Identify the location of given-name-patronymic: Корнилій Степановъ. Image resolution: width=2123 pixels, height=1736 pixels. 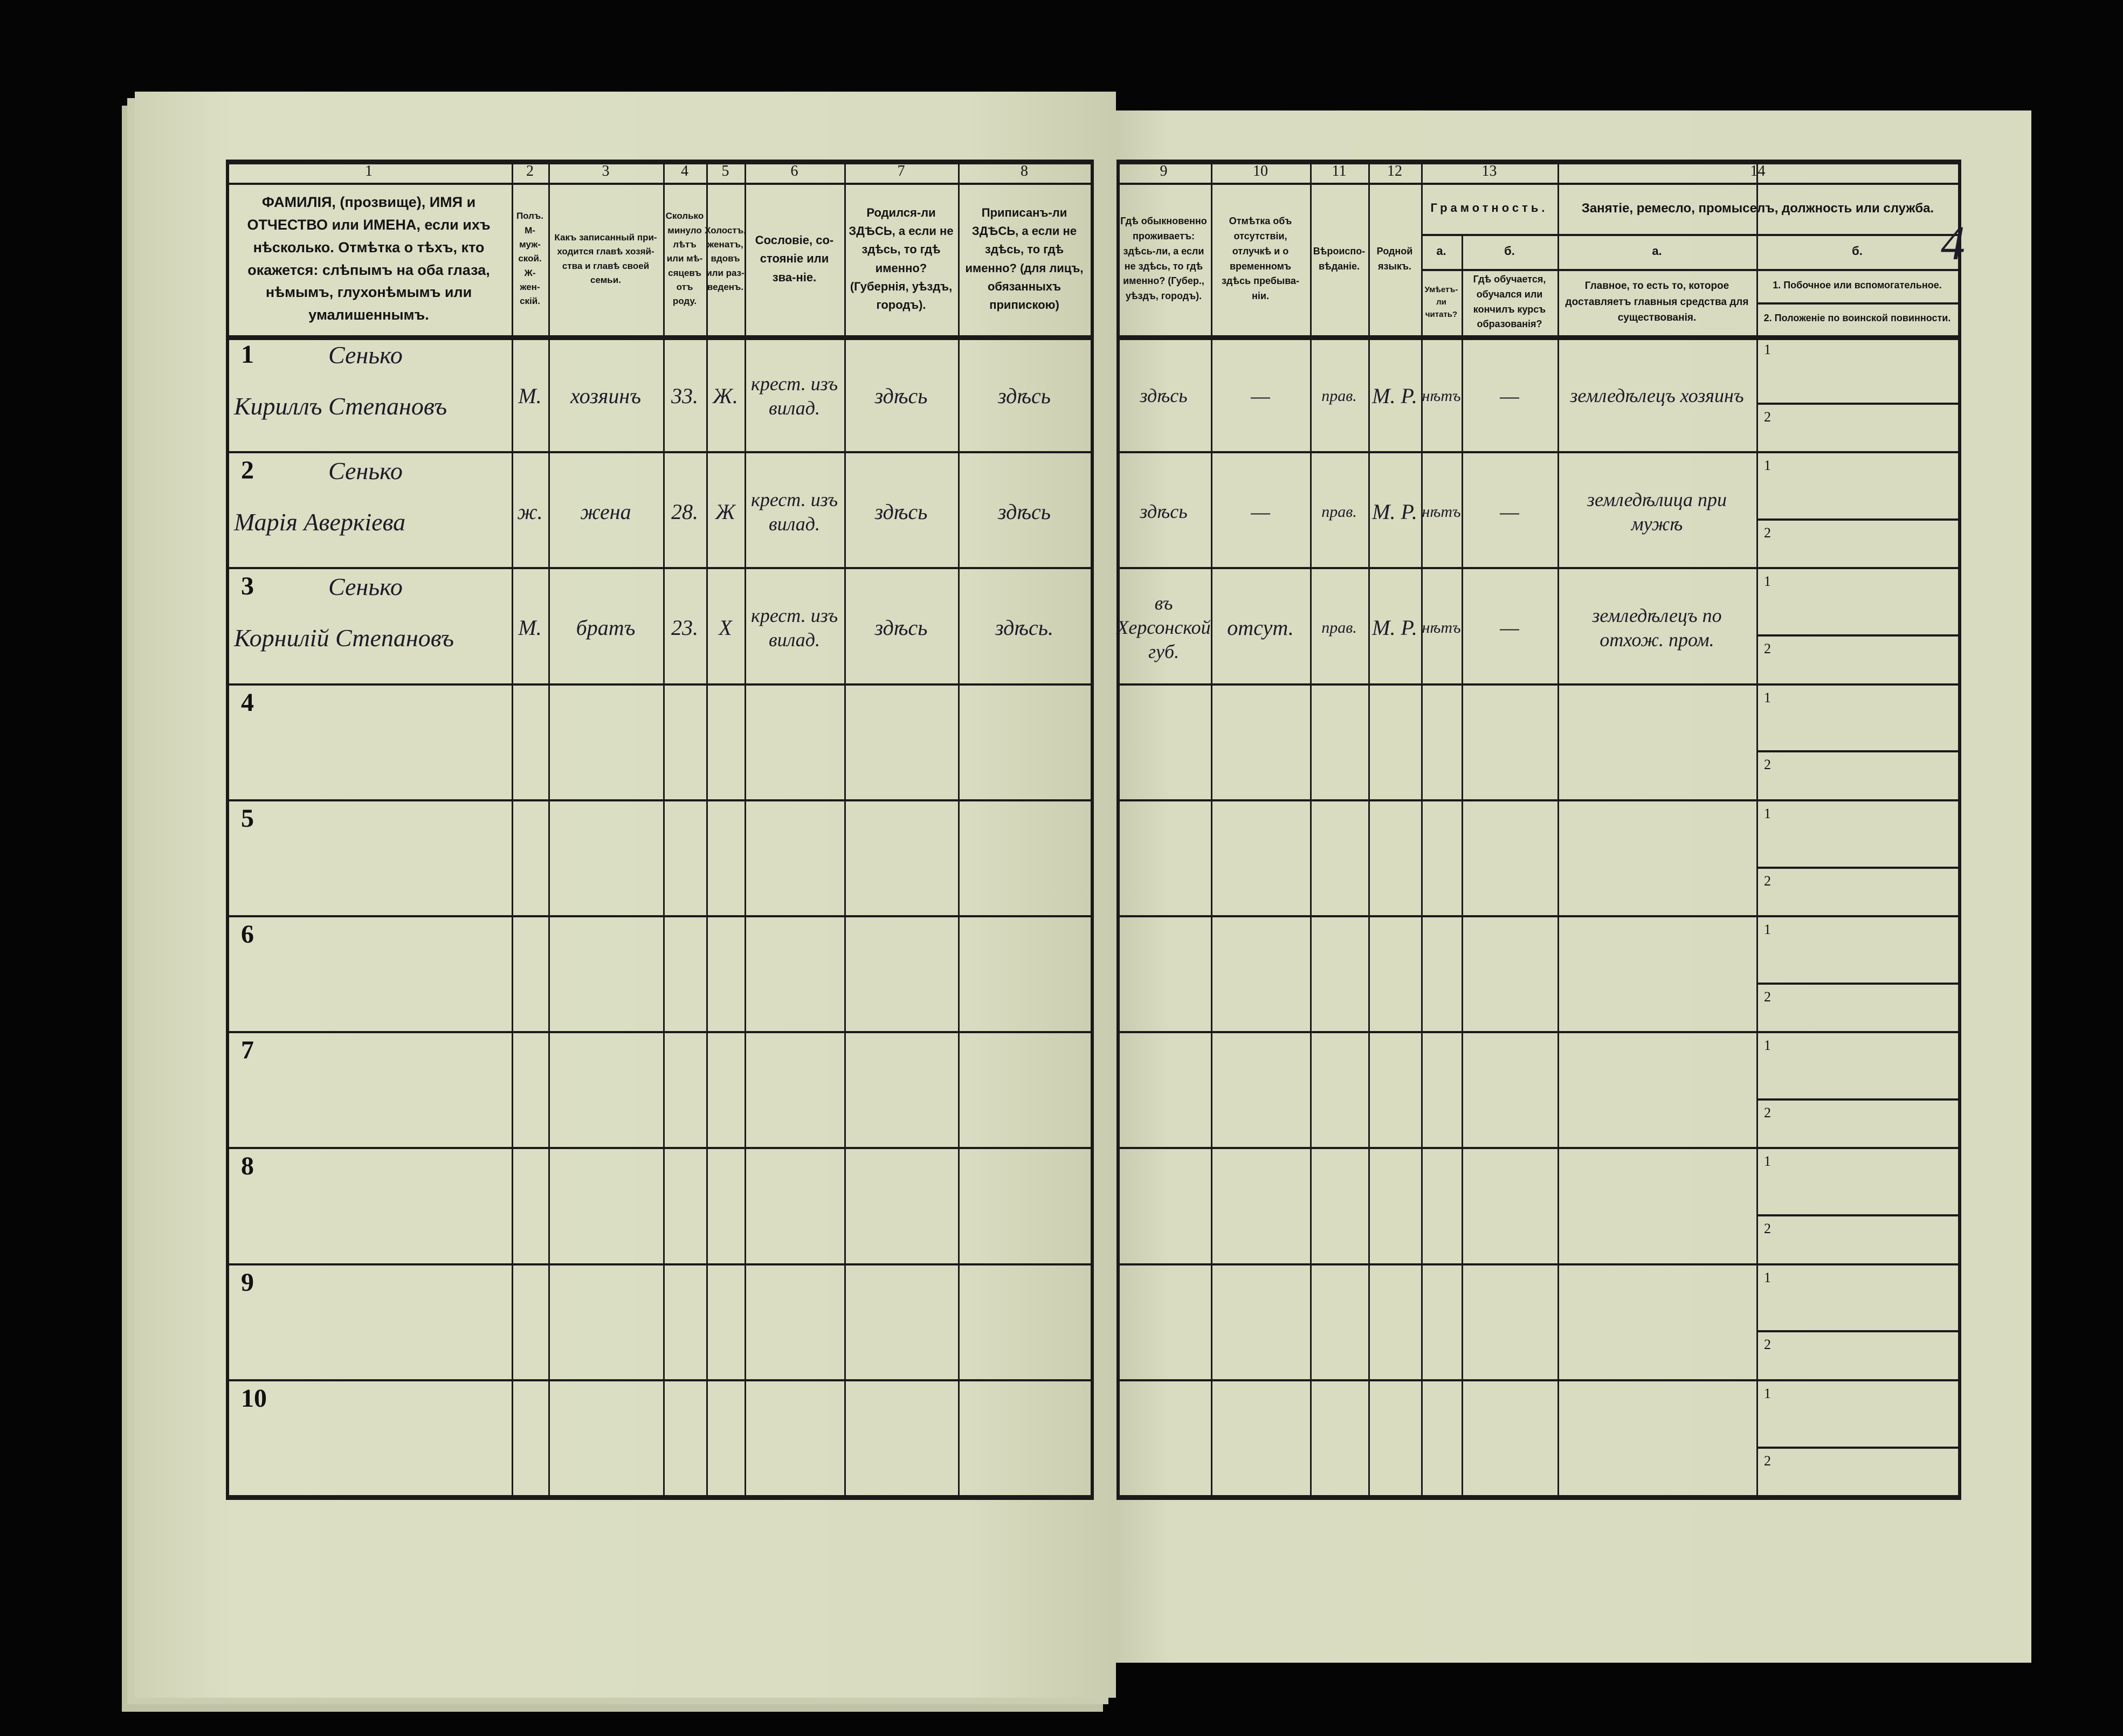
(344, 638).